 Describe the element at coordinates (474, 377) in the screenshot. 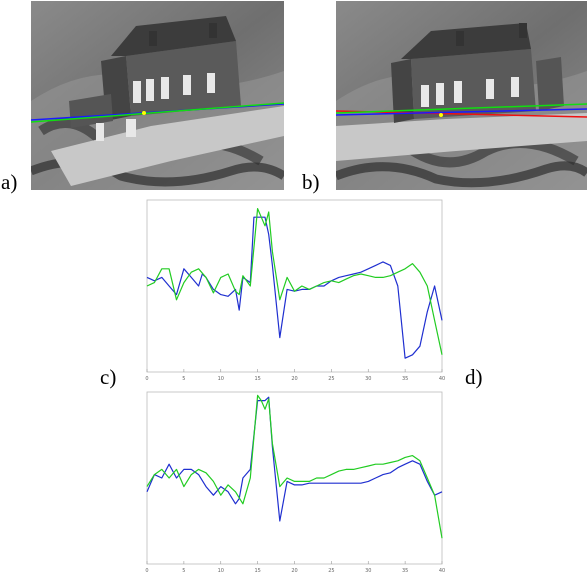

I see `panel-label-d: d)` at that location.